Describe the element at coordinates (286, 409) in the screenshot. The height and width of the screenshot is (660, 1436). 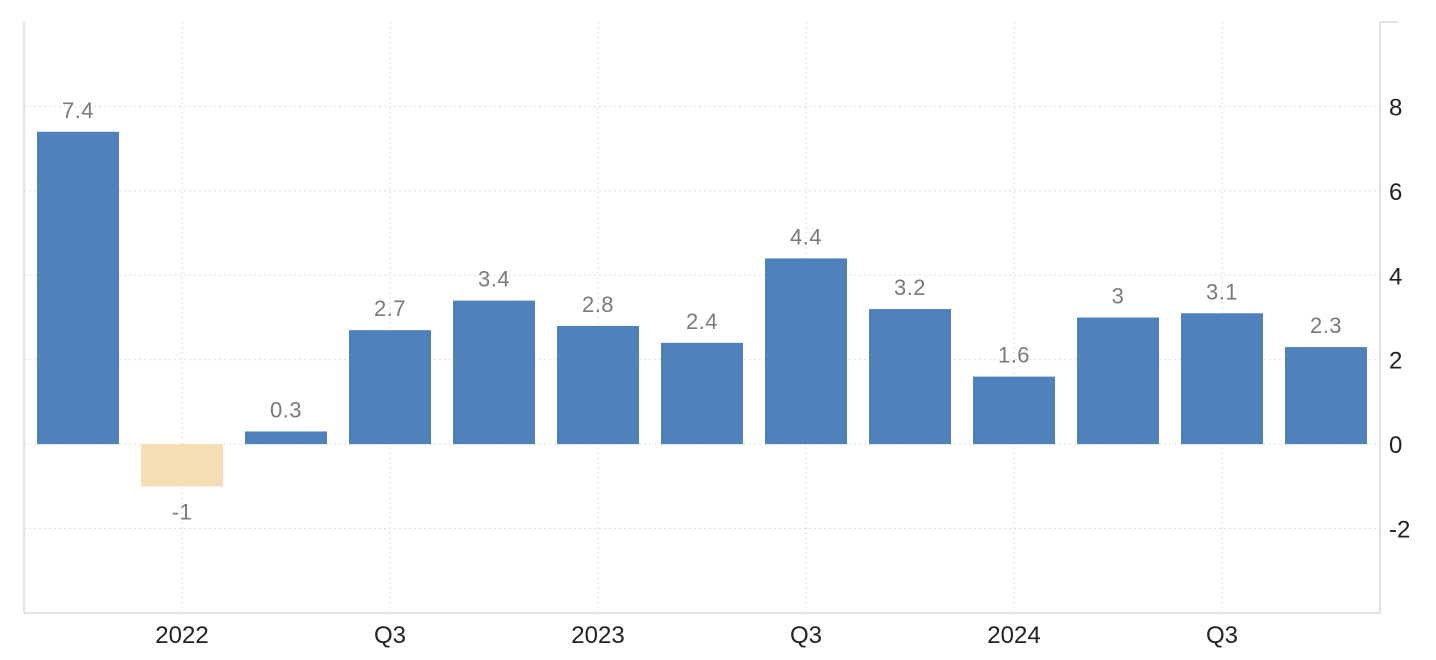
I see `data-label-2: 0.3` at that location.